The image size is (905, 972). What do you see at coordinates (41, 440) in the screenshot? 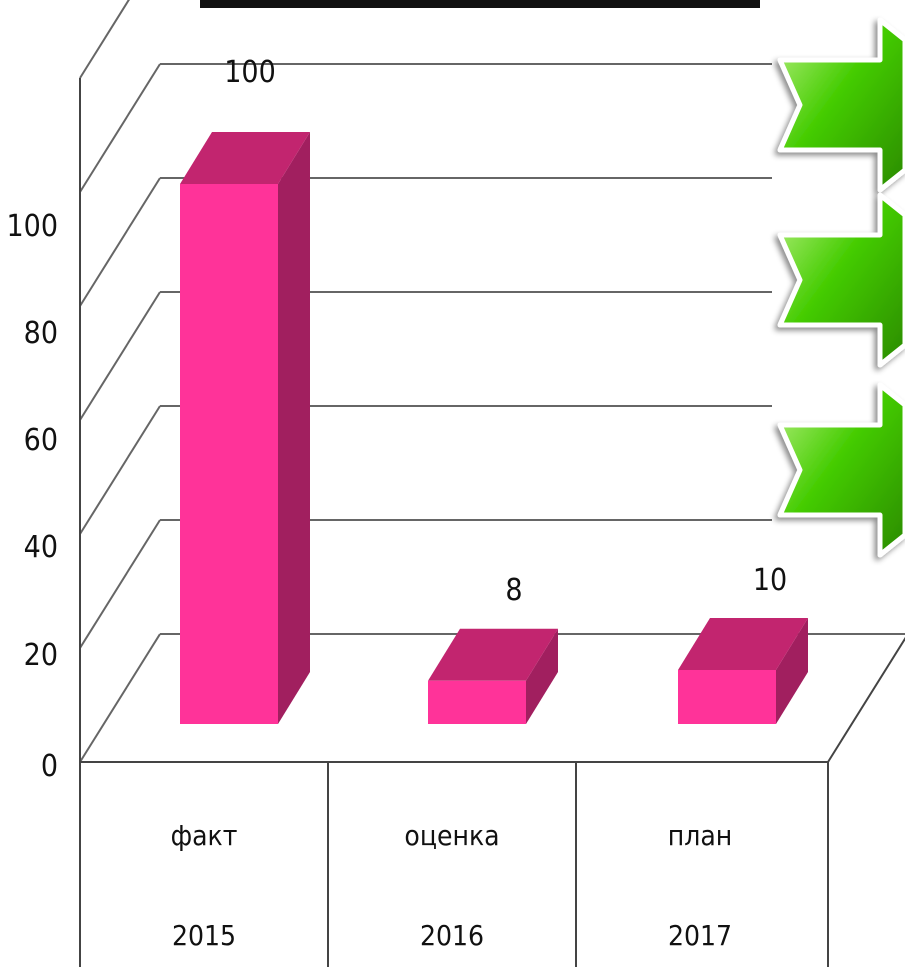
I see `y-tick-label: 60` at bounding box center [41, 440].